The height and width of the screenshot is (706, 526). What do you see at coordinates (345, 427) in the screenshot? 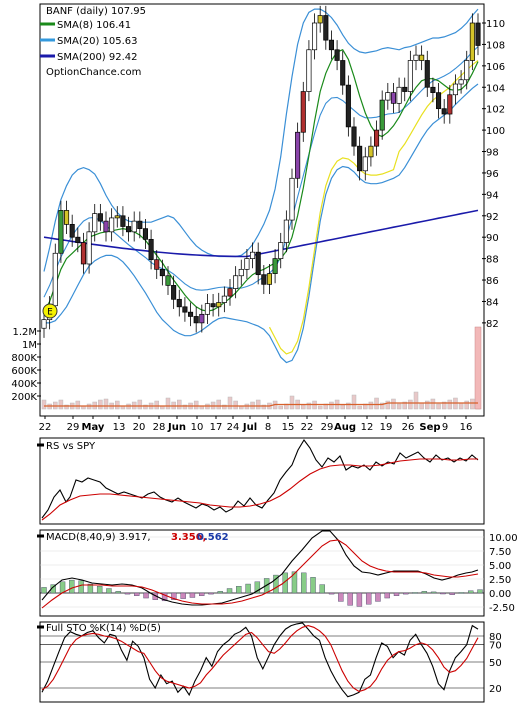
I see `x-tick-label: Aug` at bounding box center [345, 427].